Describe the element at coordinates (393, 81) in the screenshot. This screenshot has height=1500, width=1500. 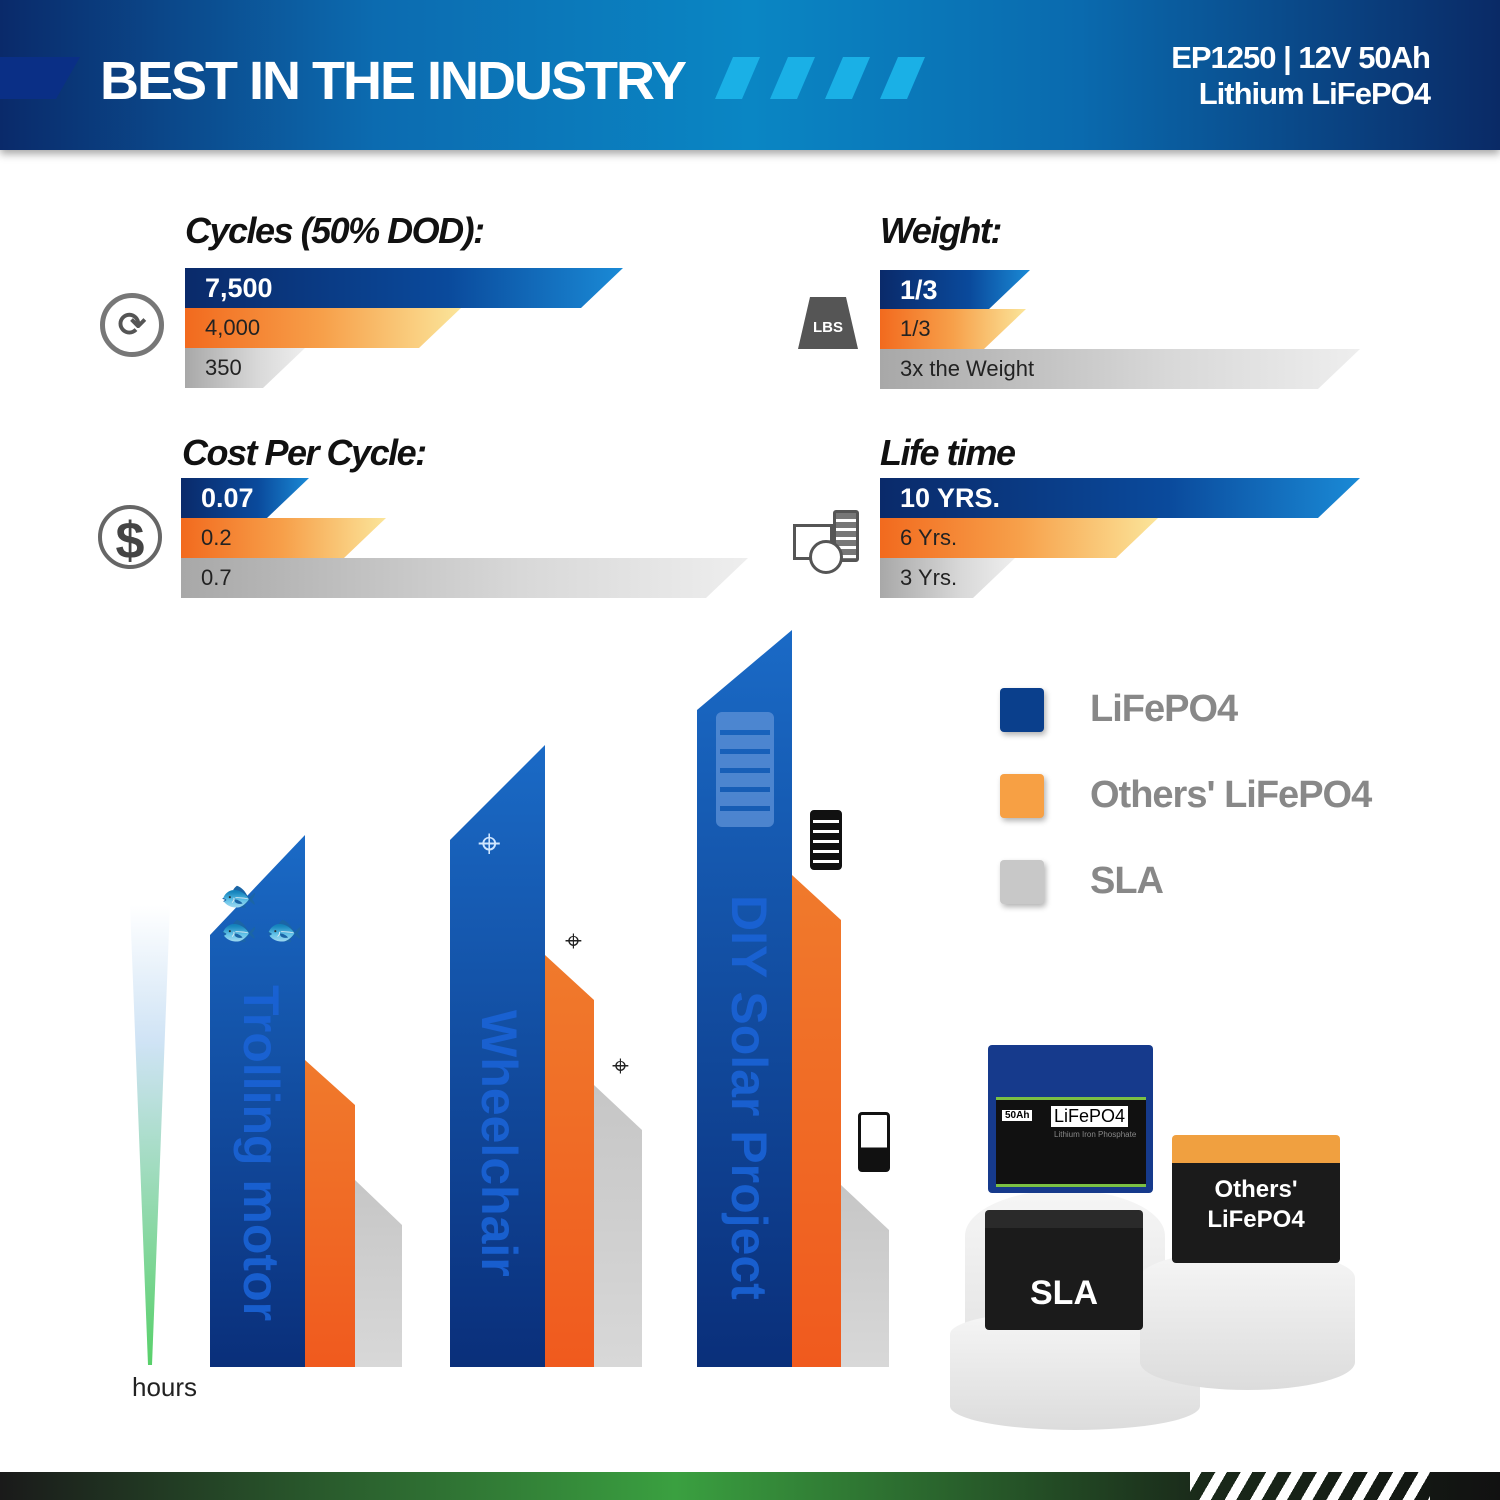
I see `page-title: BEST IN THE INDUSTRY` at that location.